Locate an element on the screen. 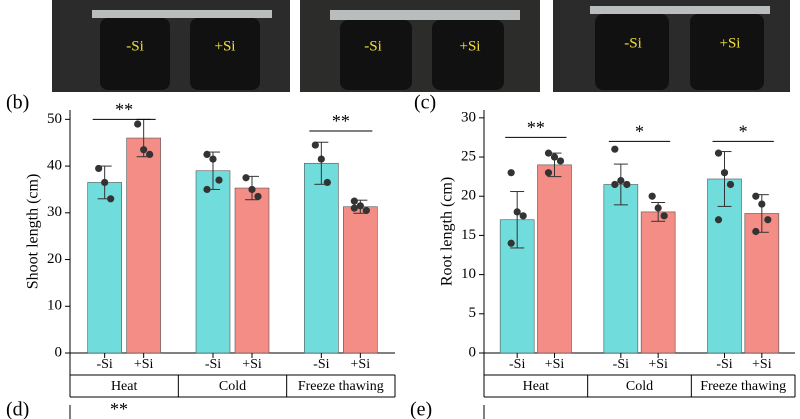  y-tick-label: 10 is located at coordinates (54, 306).